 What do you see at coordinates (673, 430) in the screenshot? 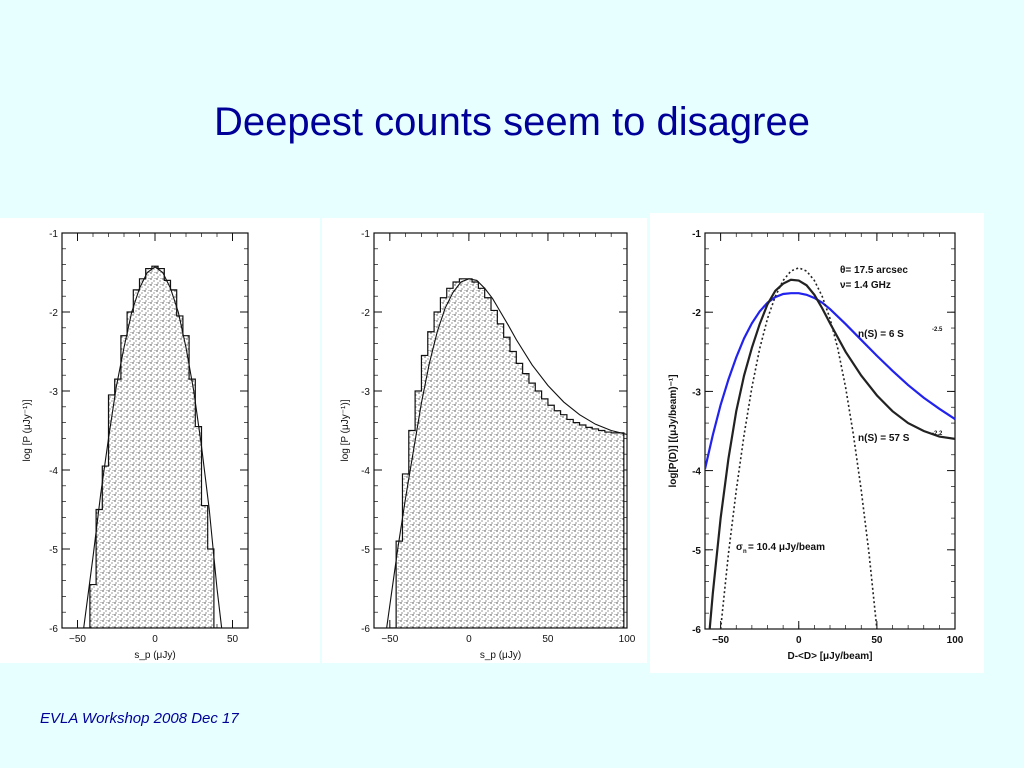
I see `y-axis-label: log[P(D)] [(μJy/beam)⁻¹]` at bounding box center [673, 430].